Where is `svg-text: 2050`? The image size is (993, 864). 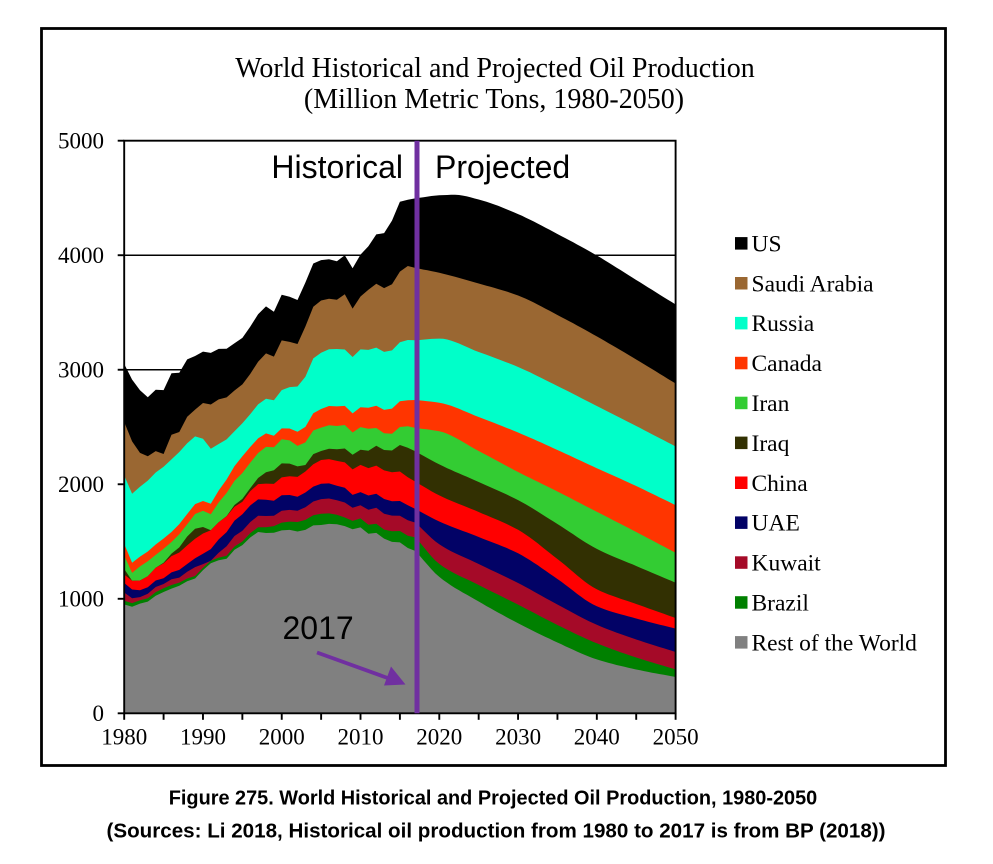 svg-text: 2050 is located at coordinates (676, 737).